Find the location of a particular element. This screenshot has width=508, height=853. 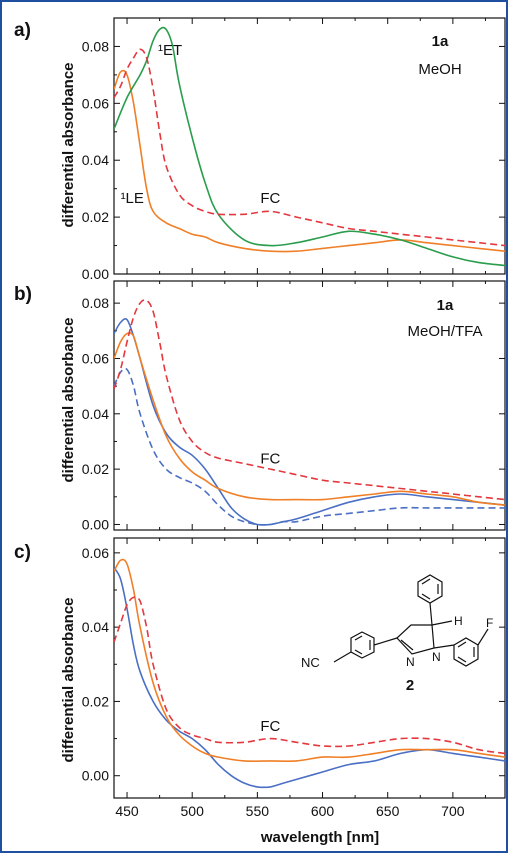

x-tick-label: 650 is located at coordinates (388, 811).